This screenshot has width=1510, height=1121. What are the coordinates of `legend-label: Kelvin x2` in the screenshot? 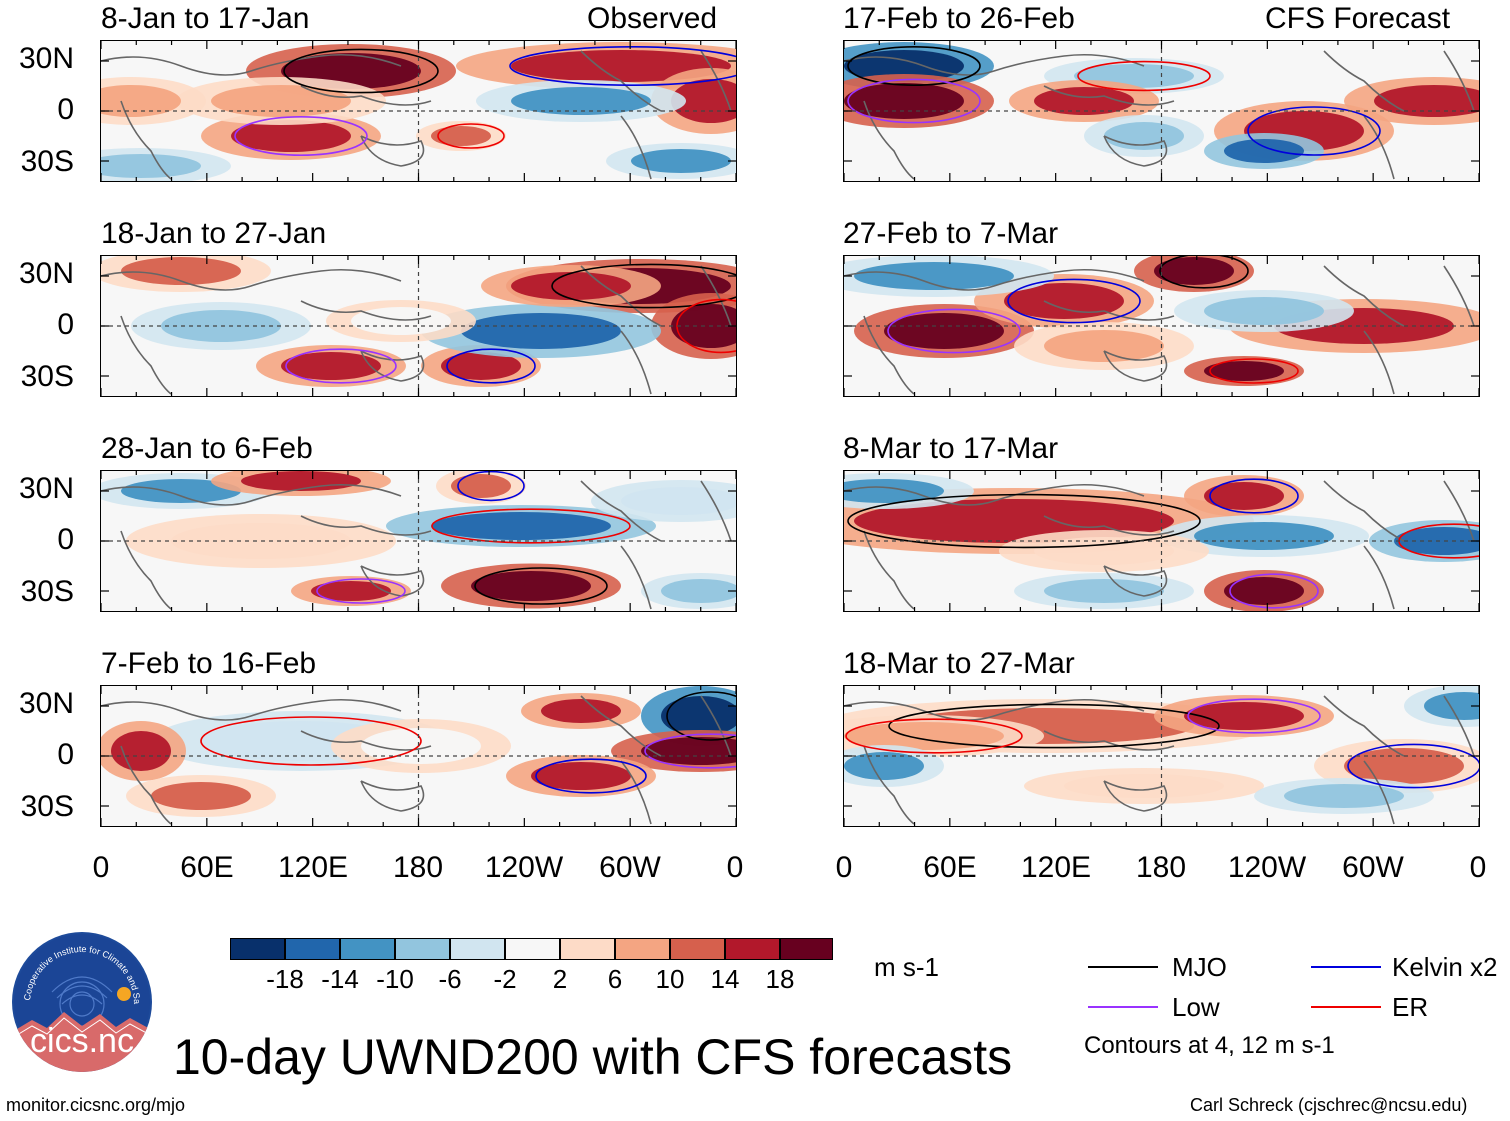 It's located at (1445, 967).